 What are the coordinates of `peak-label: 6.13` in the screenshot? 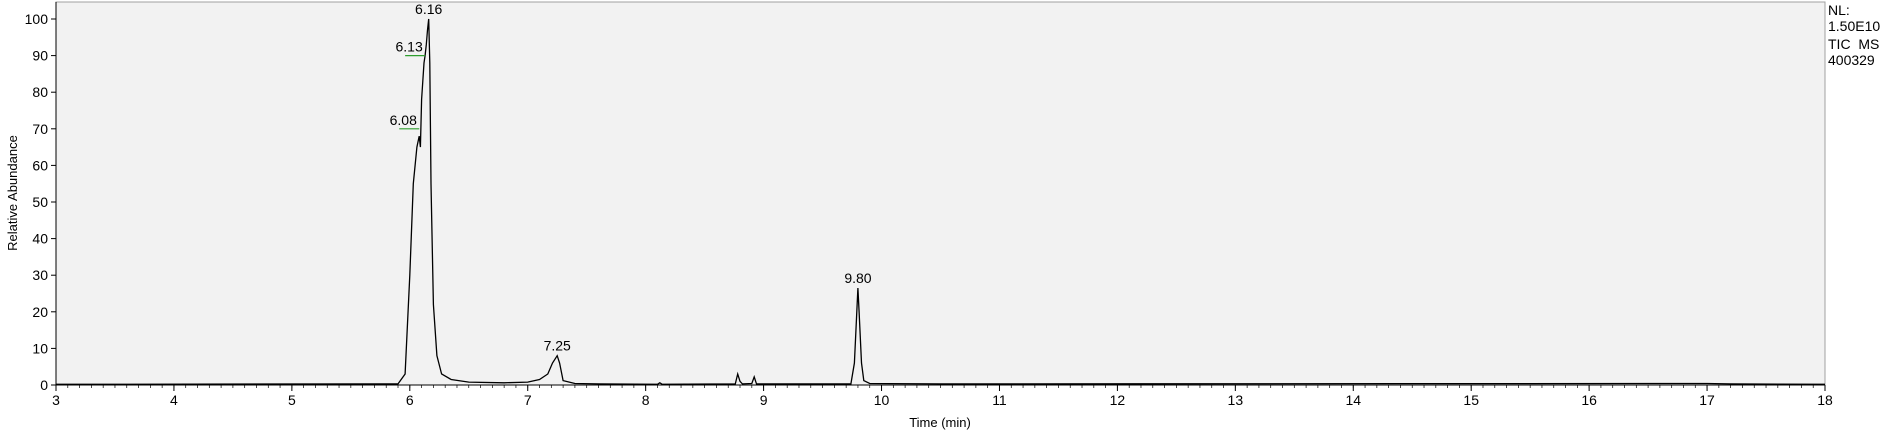 It's located at (409, 47).